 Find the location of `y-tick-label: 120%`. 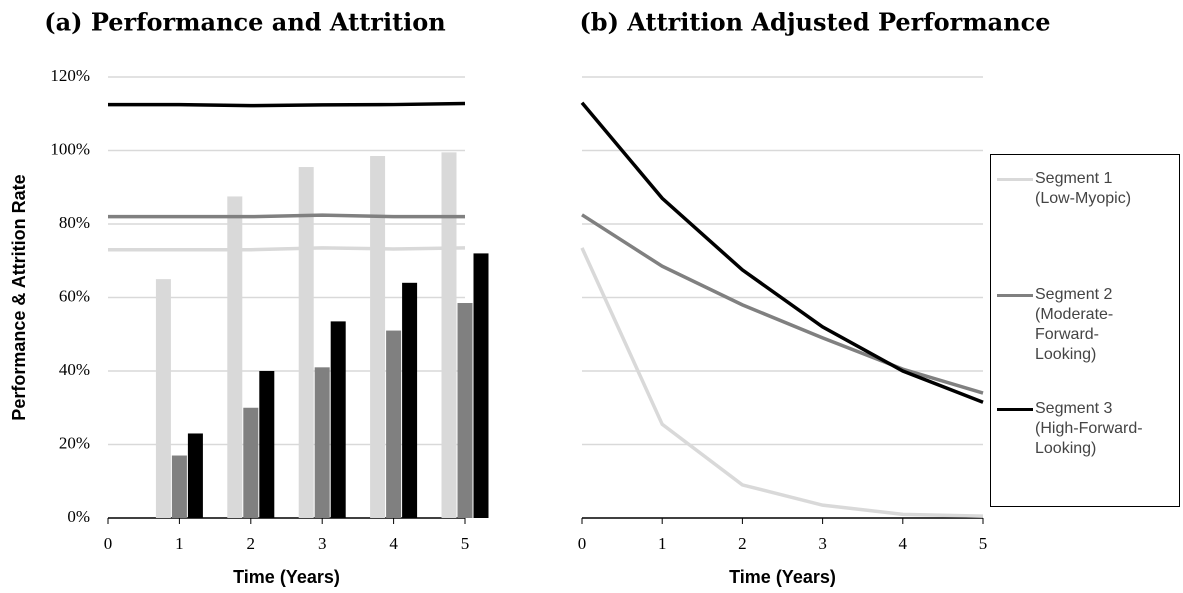

y-tick-label: 120% is located at coordinates (70, 75).